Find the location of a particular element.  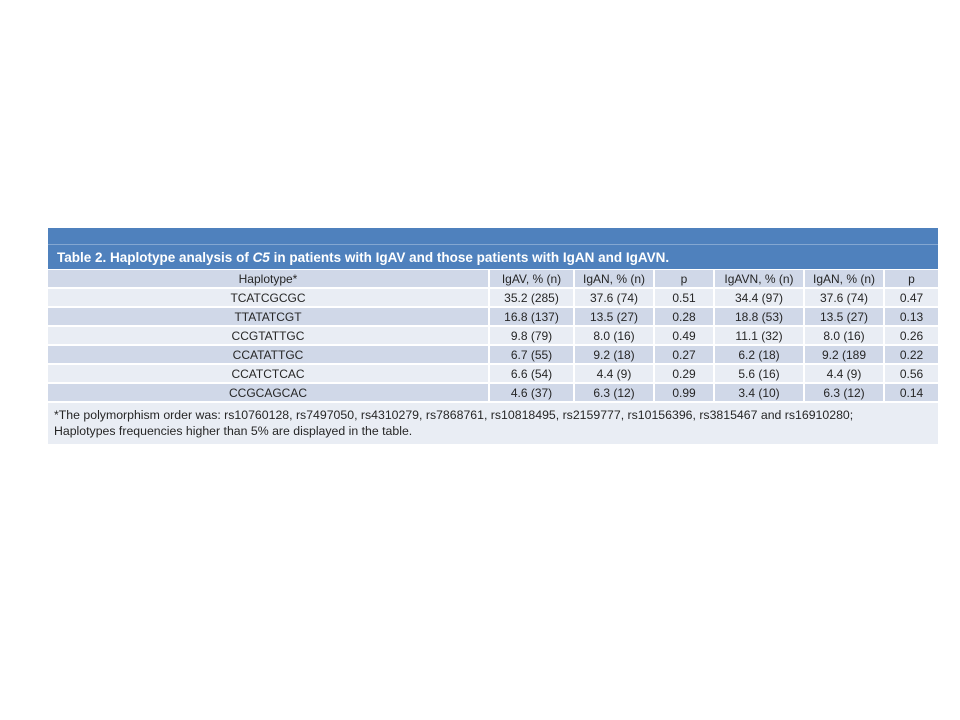

haplotype-cell: CCGTATTGC is located at coordinates (269, 336).